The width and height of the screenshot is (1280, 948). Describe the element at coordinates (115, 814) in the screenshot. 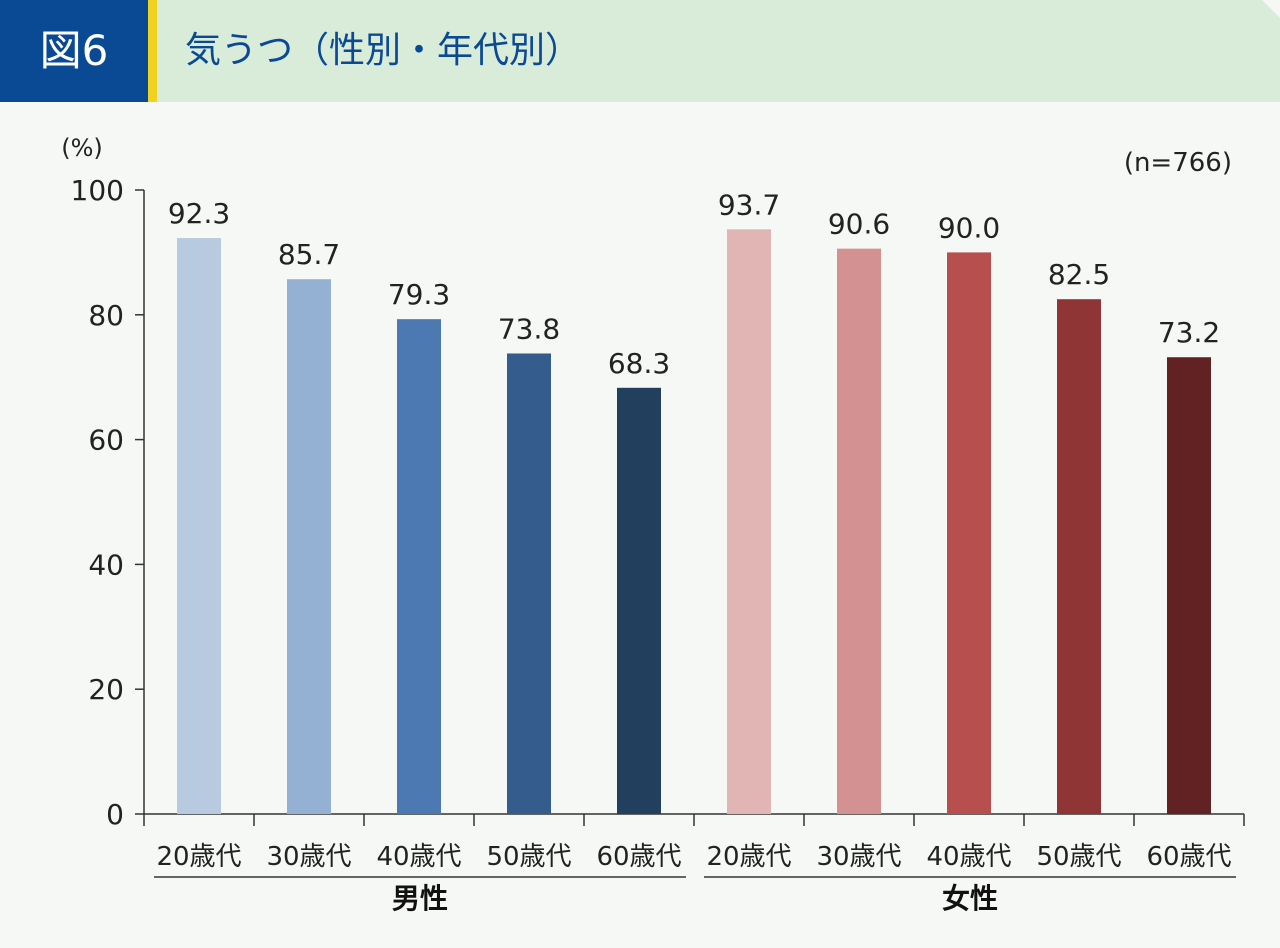

I see `y-tick-label-0: 0` at that location.